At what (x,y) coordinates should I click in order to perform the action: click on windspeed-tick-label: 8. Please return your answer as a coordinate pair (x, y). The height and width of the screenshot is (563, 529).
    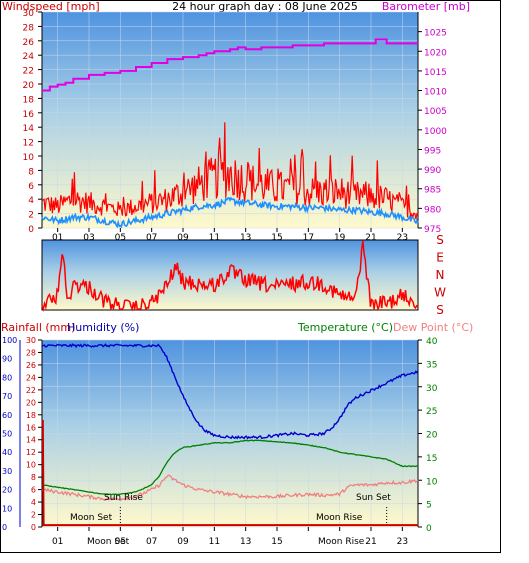
    Looking at the image, I should click on (31, 172).